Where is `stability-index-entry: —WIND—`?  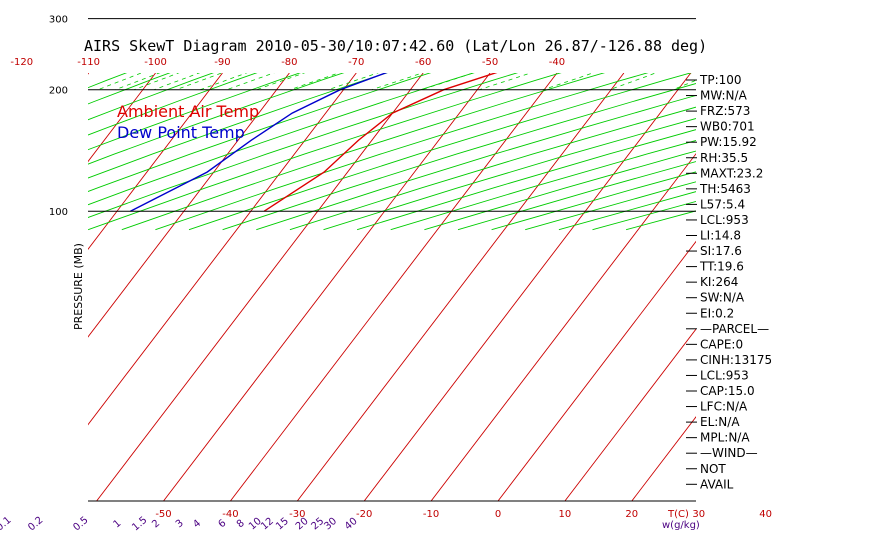
stability-index-entry: —WIND— is located at coordinates (729, 453).